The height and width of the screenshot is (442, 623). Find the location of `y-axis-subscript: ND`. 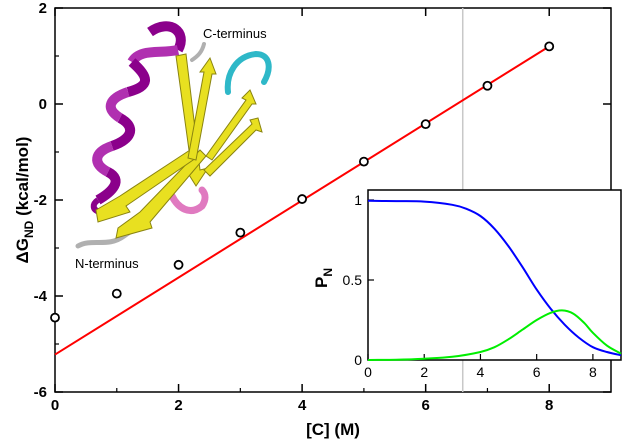

y-axis-subscript: ND is located at coordinates (29, 229).